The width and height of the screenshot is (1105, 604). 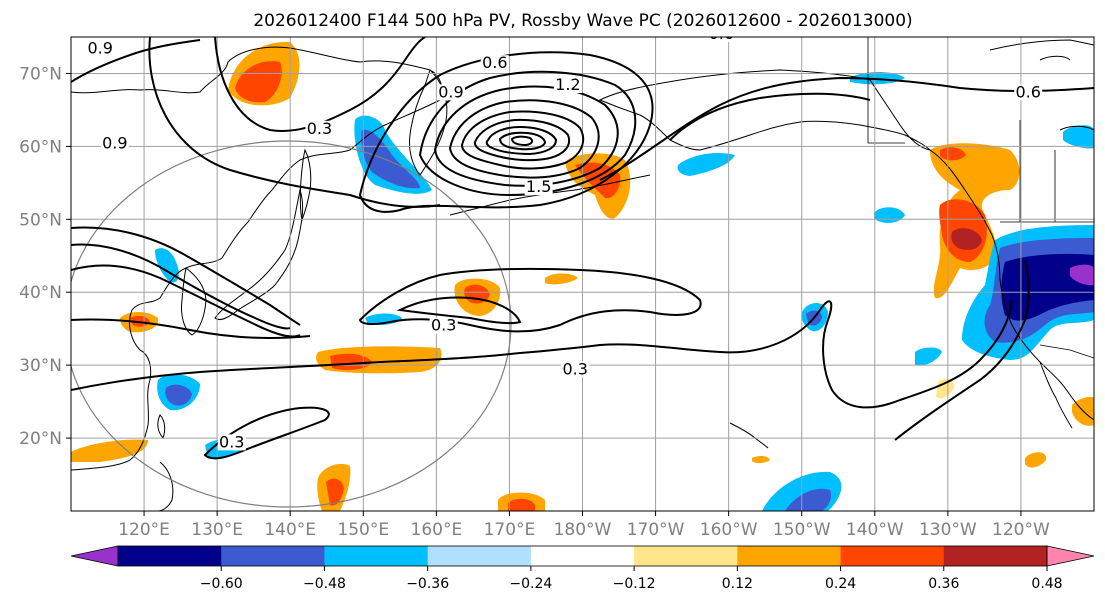 I want to click on contour-2.4, so click(x=521, y=140).